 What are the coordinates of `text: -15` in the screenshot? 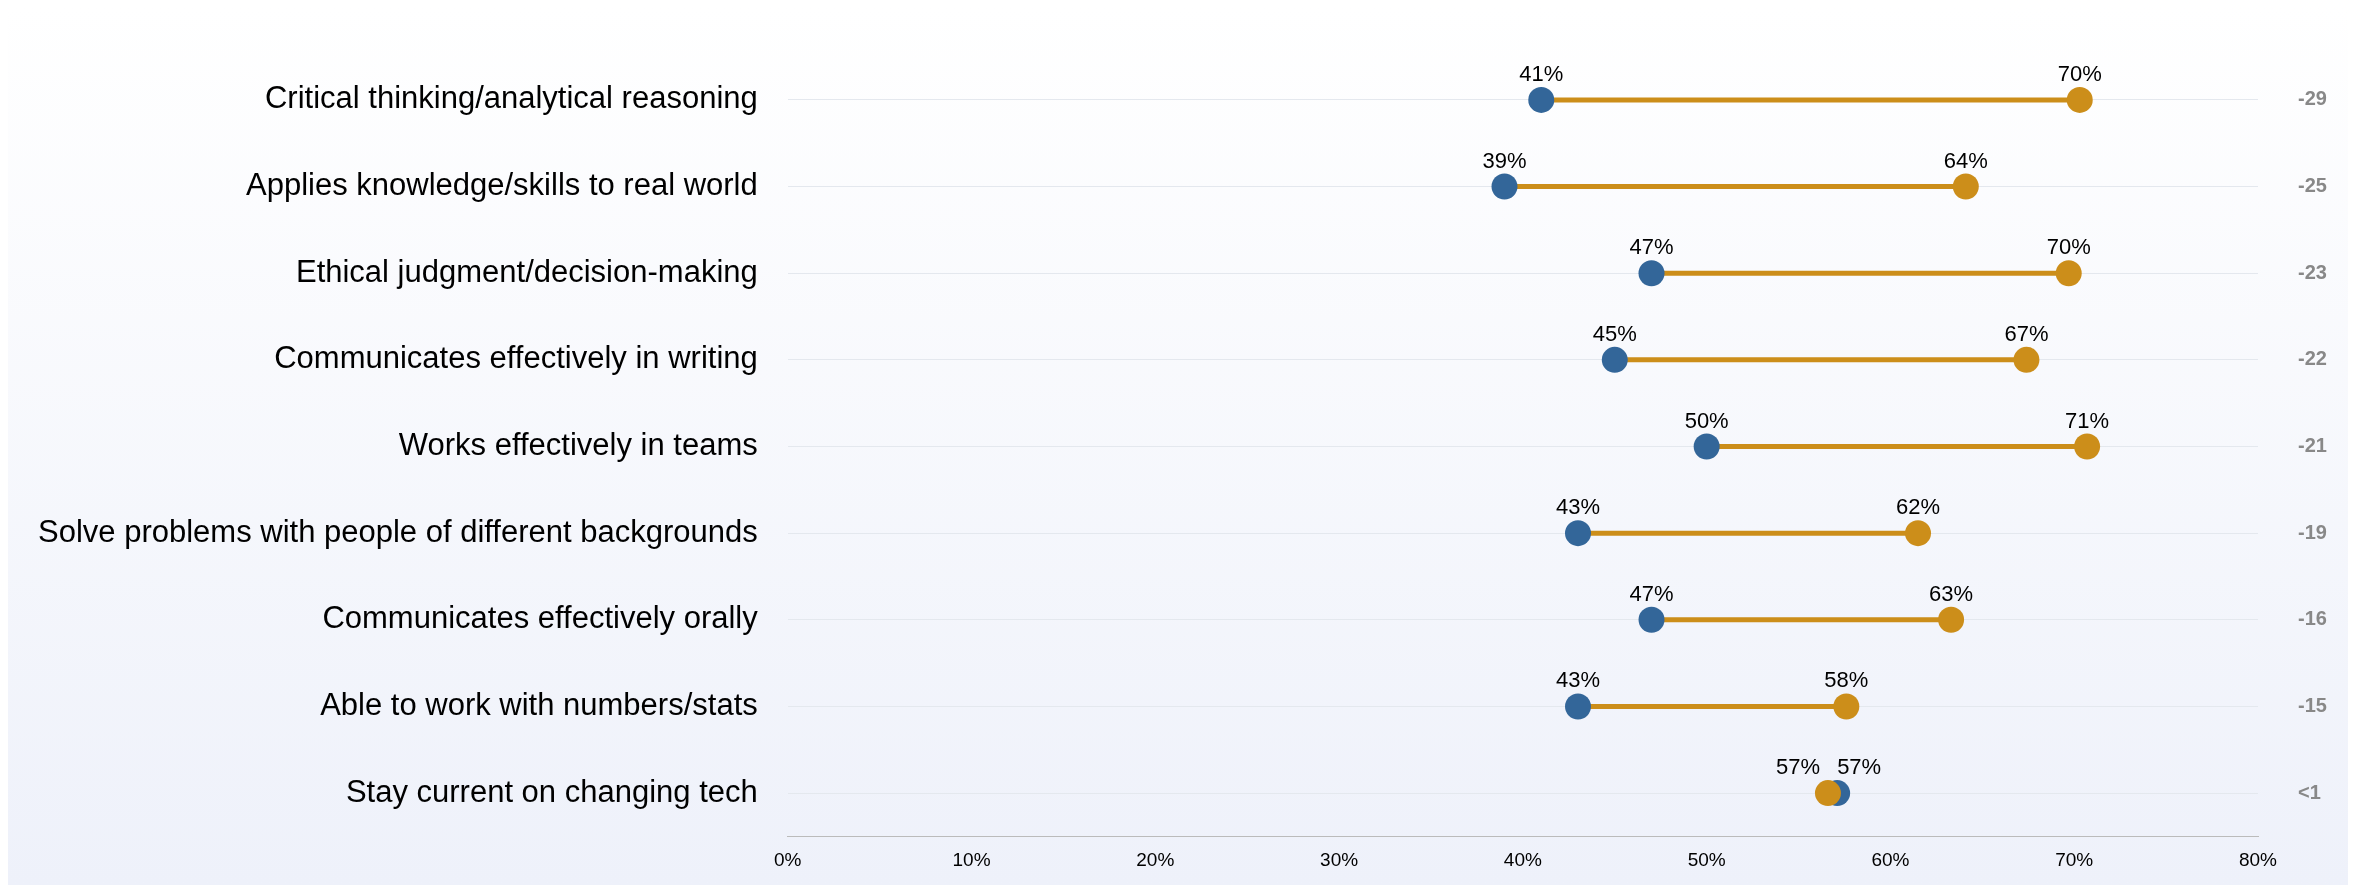 It's located at (2312, 704).